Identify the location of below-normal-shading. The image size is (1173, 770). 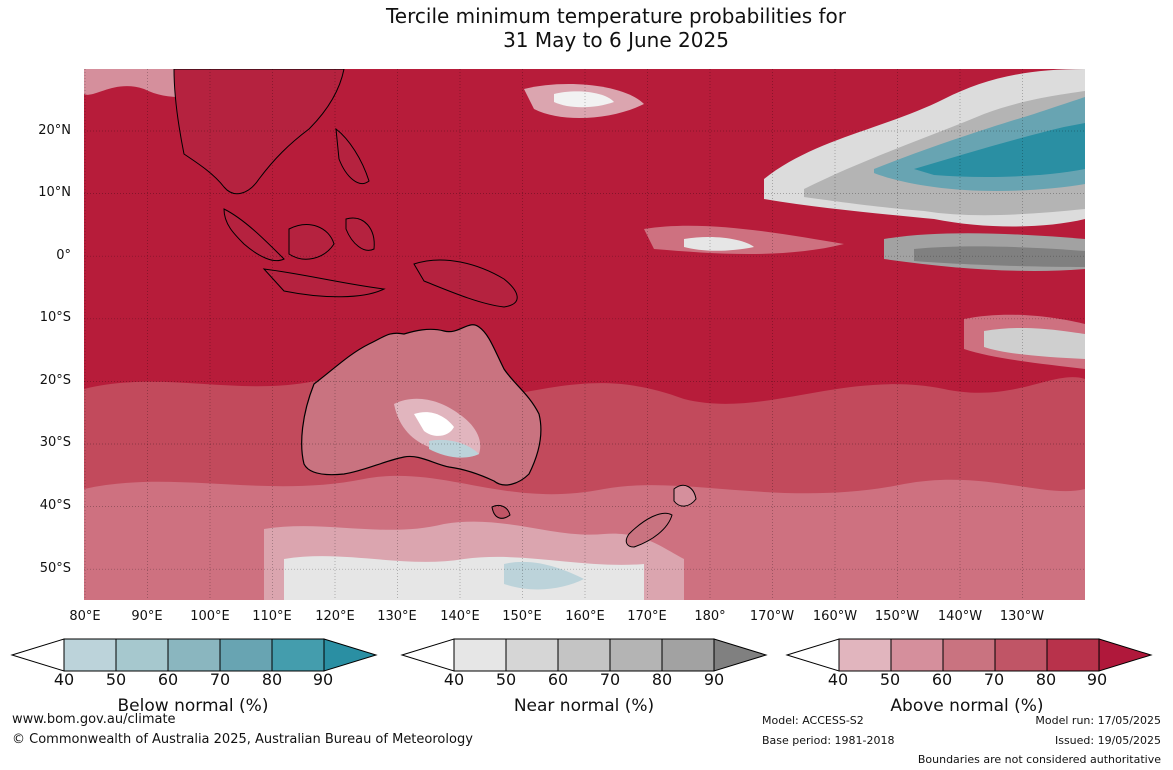
(979, 144).